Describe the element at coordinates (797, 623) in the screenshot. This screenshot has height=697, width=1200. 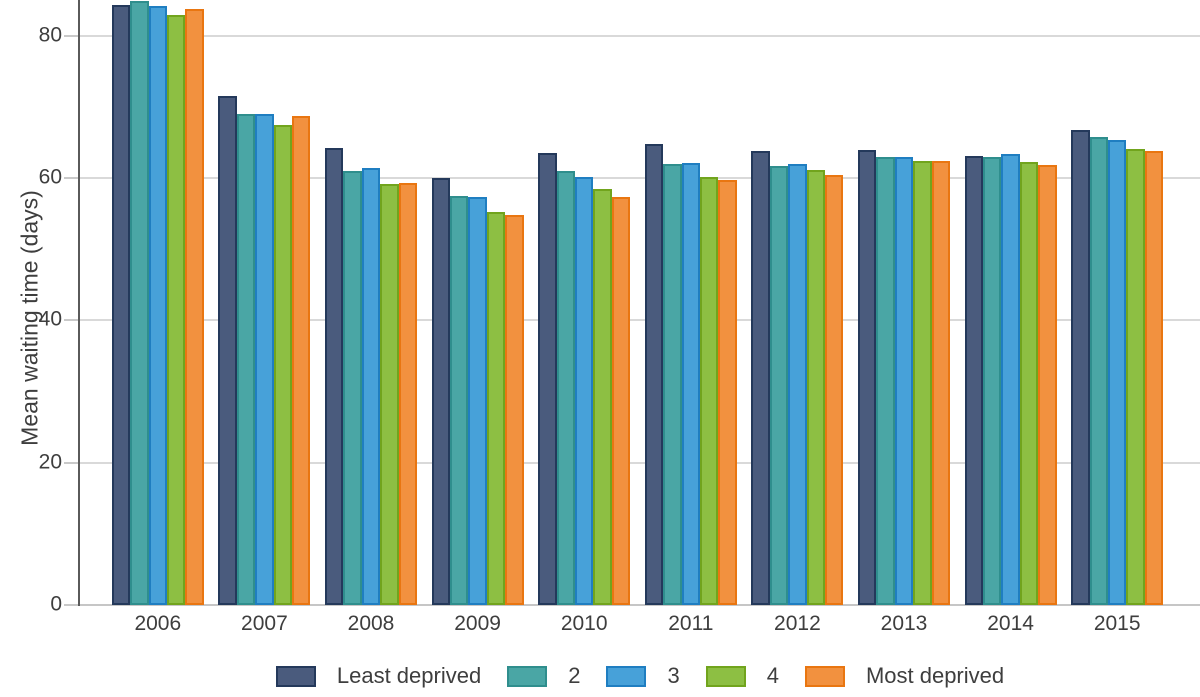
I see `x-tick-label: 2012` at that location.